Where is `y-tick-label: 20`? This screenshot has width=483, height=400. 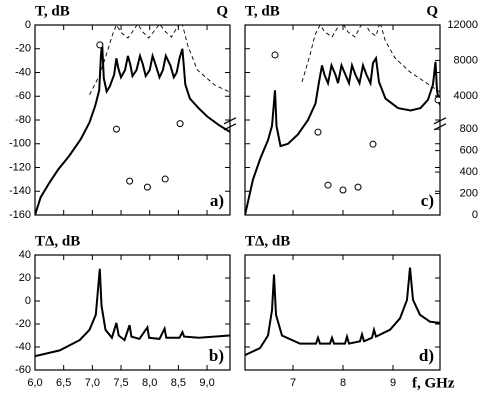 y-tick-label: 20 is located at coordinates (25, 278).